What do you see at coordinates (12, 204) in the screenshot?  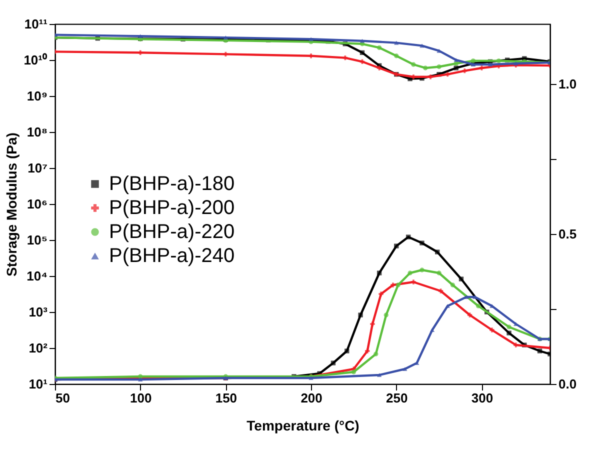 I see `y-axis-title: Storage Modulus (Pa)` at bounding box center [12, 204].